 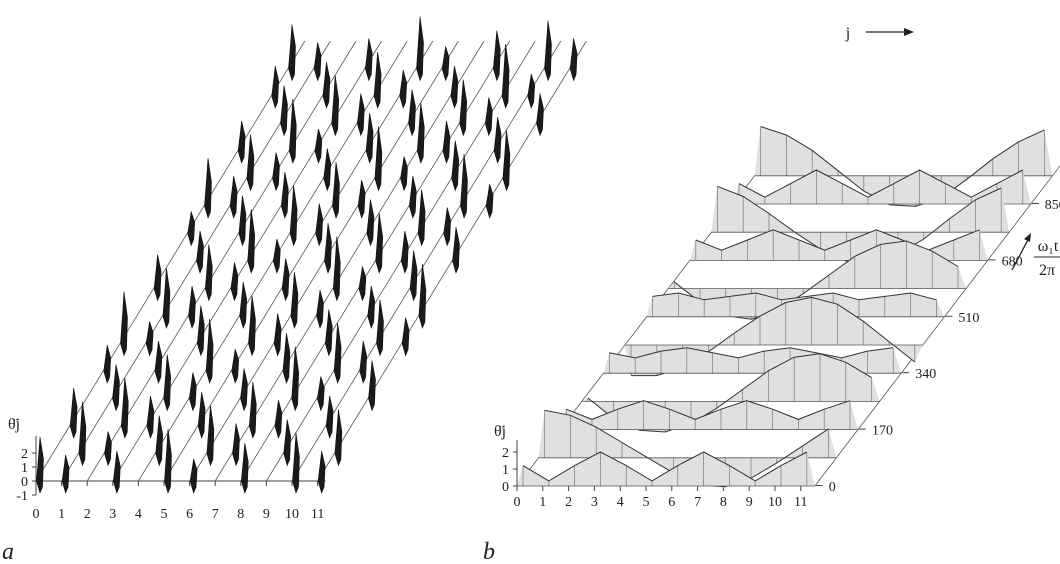 What do you see at coordinates (620, 502) in the screenshot?
I see `x-tick-label: 4` at bounding box center [620, 502].